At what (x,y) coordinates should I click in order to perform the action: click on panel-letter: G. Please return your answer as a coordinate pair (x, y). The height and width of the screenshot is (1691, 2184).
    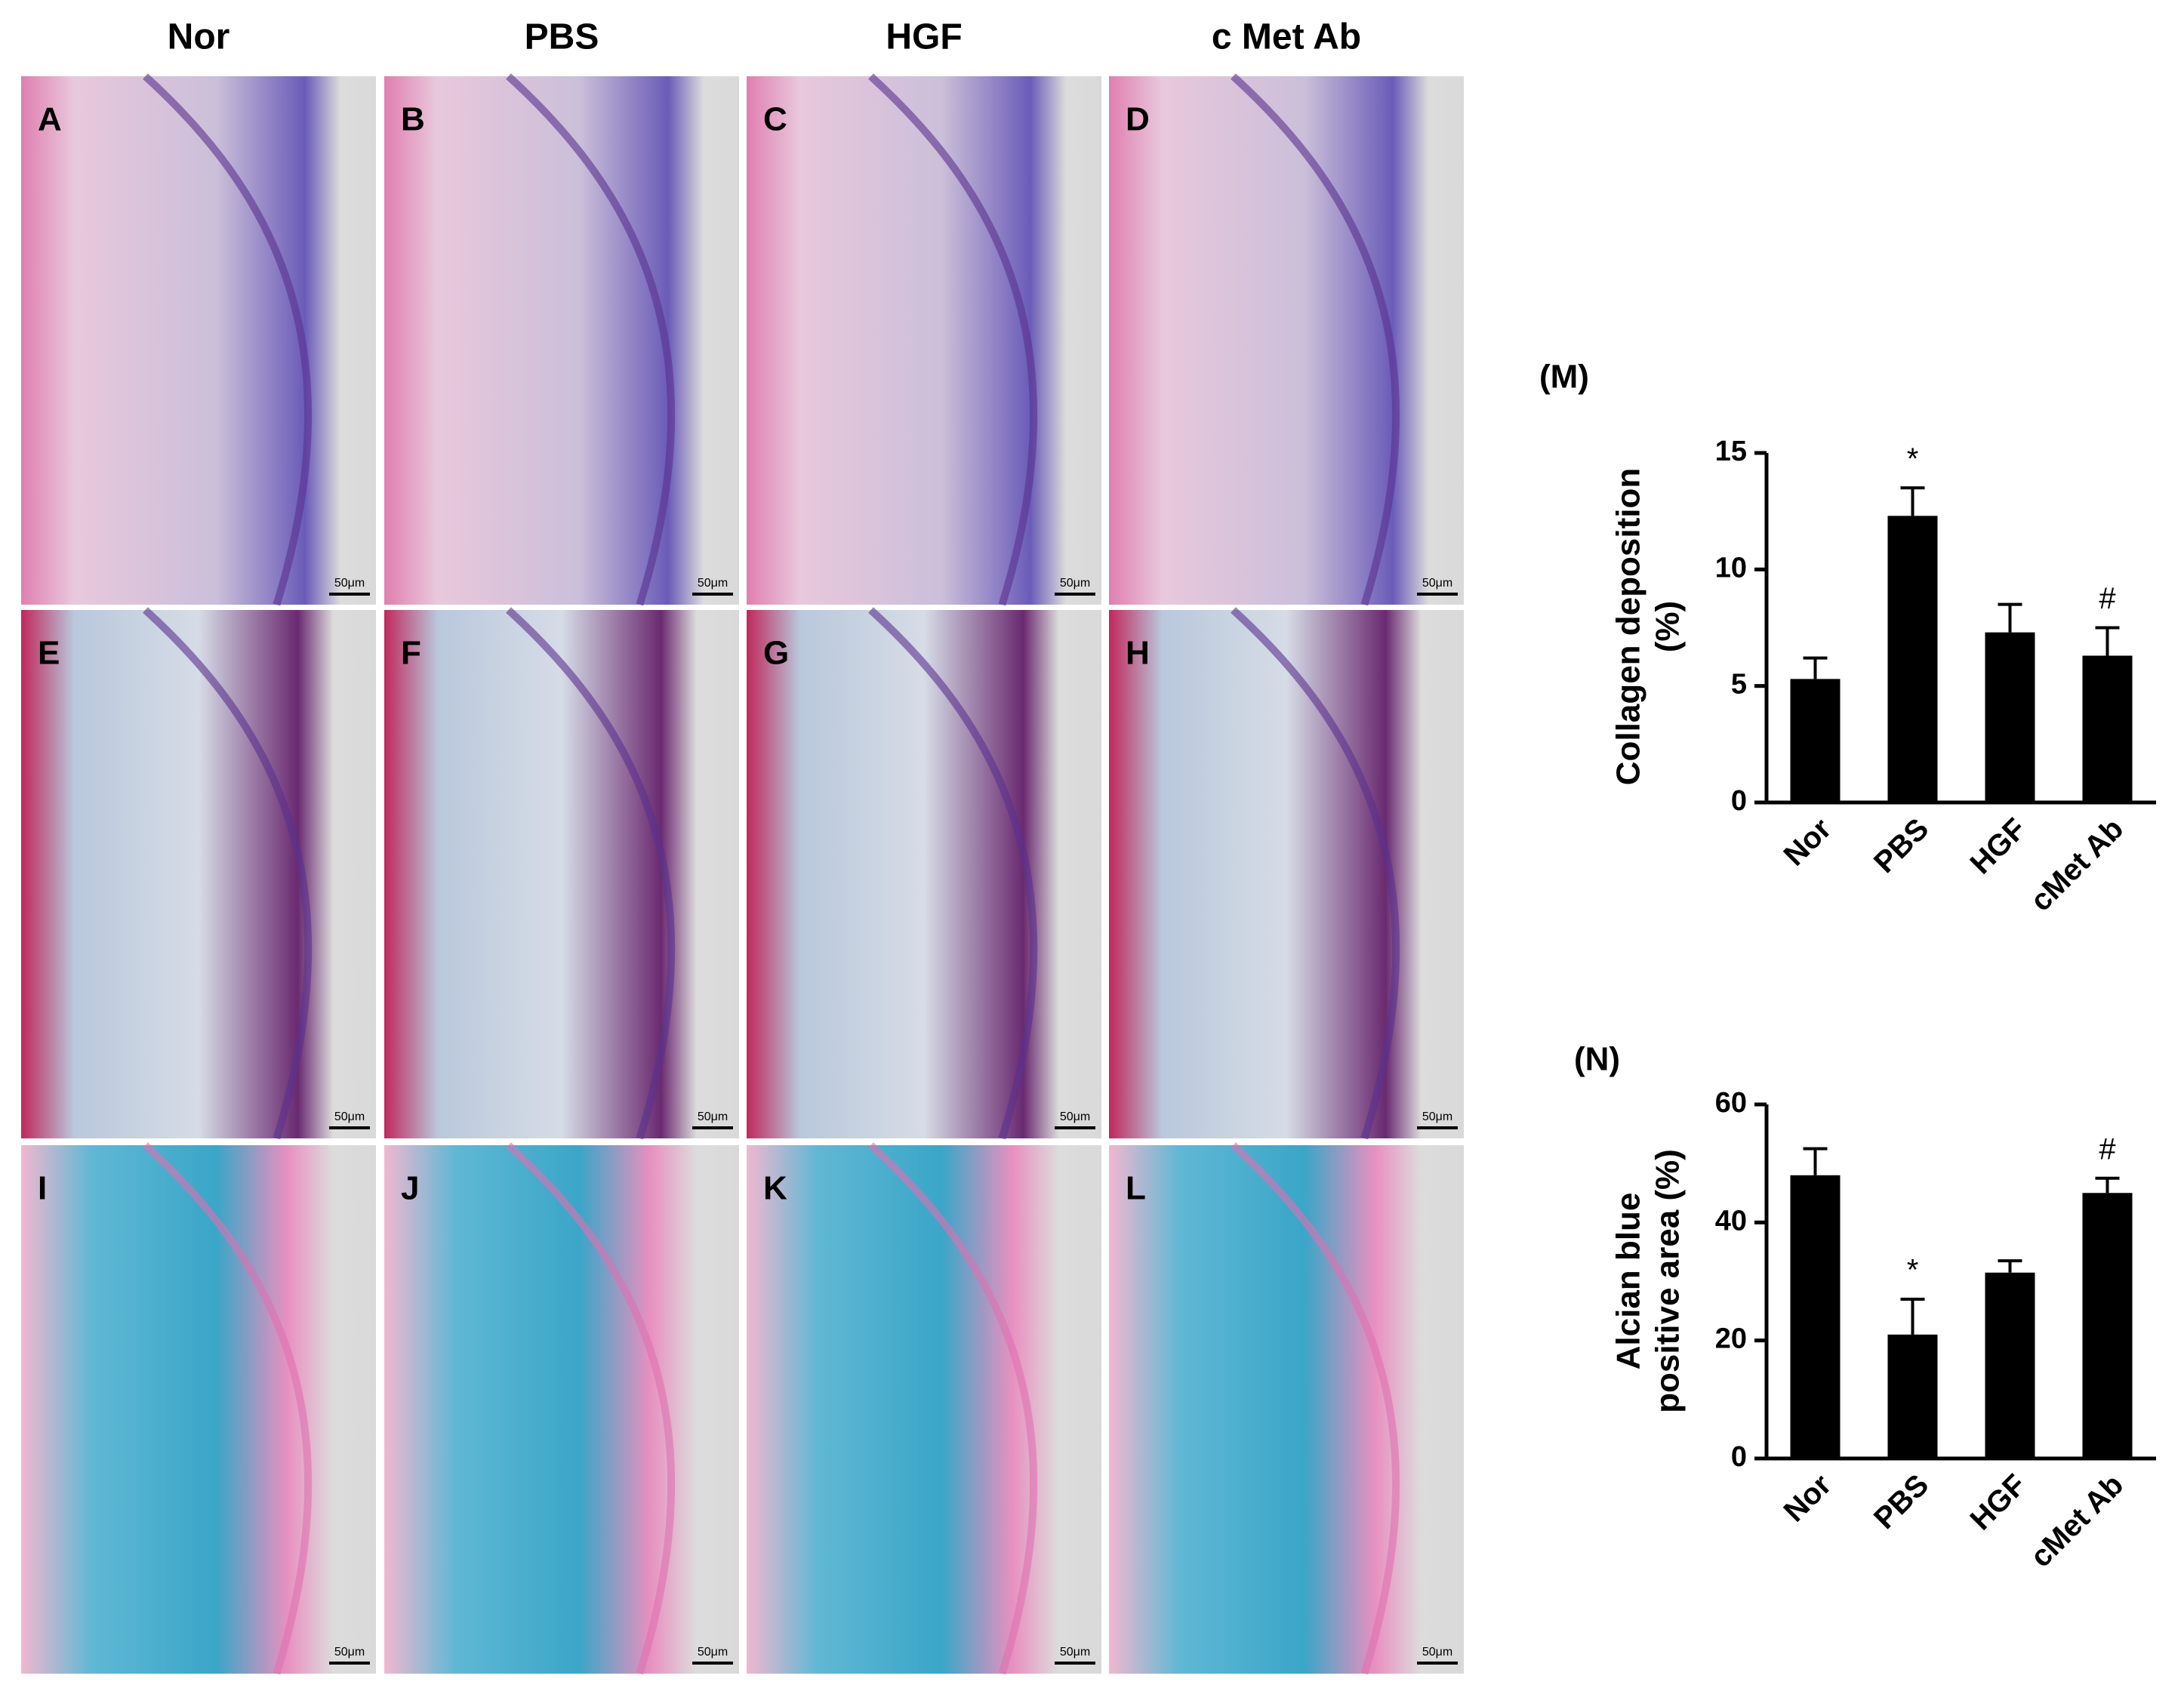
    Looking at the image, I should click on (776, 653).